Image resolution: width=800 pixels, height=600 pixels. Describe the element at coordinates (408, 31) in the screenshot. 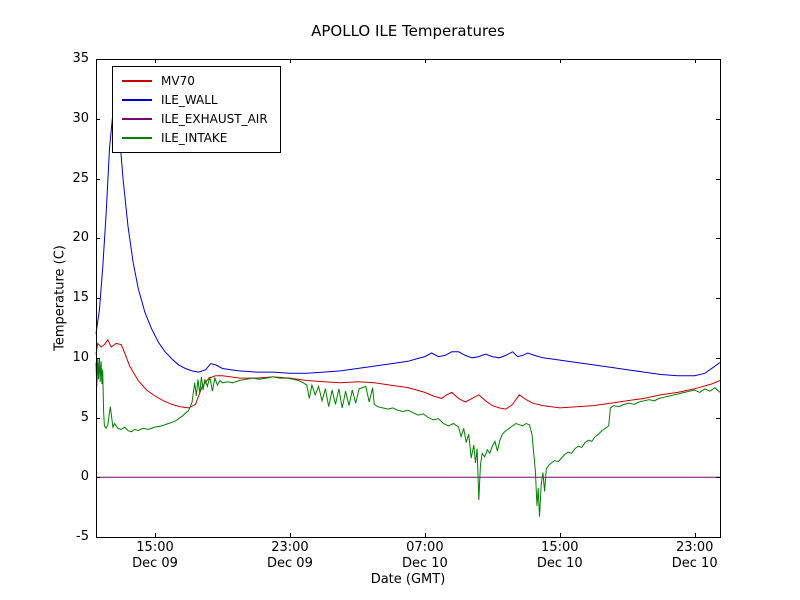

I see `chart-title: APOLLO ILE Temperatures` at that location.